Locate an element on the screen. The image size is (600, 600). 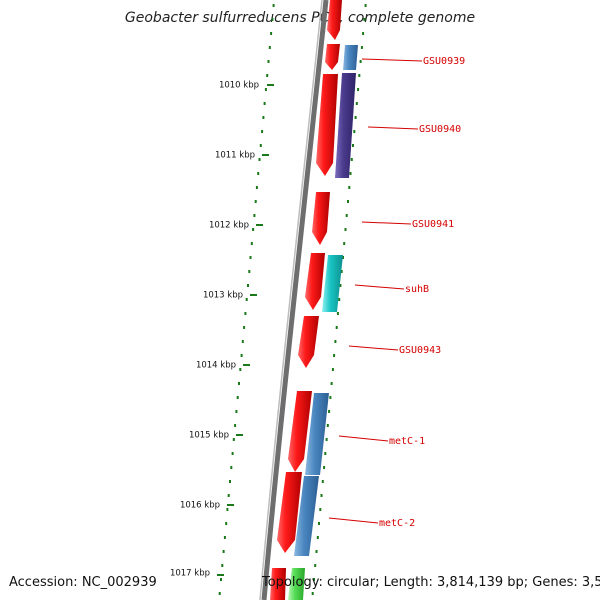
gene-label-text: GSU0941 is located at coordinates (433, 224).